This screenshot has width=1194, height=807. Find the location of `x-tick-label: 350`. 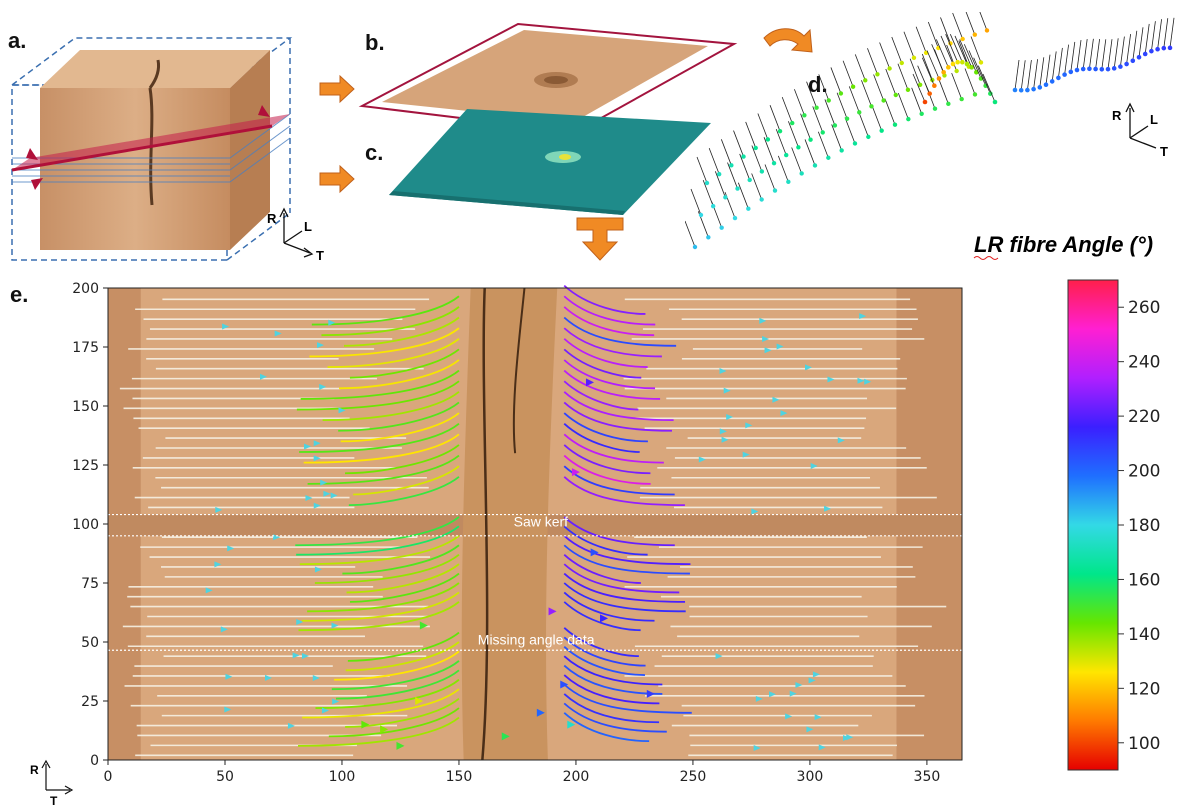

x-tick-label: 350 is located at coordinates (927, 777).